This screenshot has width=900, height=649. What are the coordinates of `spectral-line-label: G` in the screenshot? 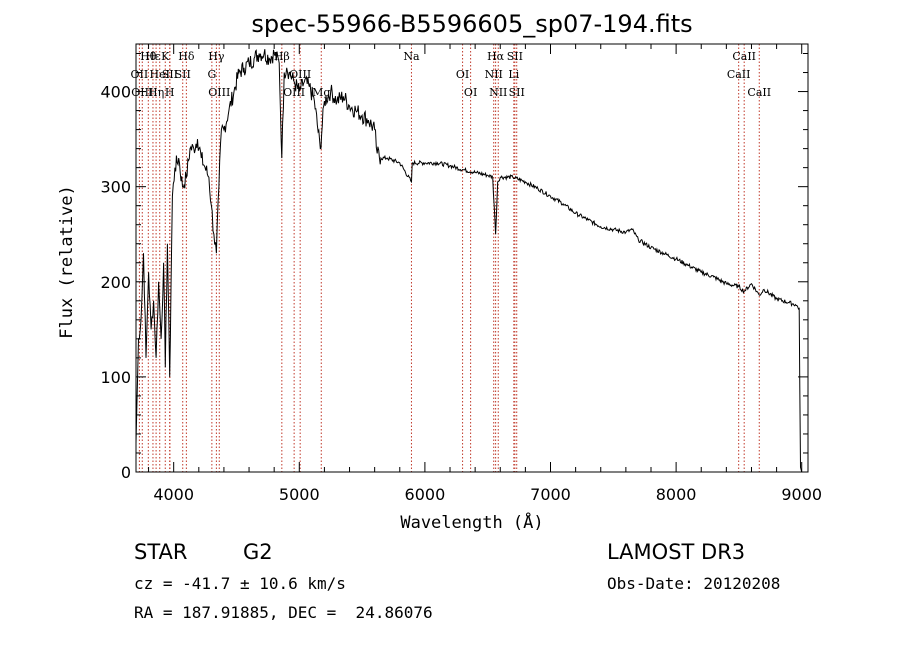 It's located at (211, 74).